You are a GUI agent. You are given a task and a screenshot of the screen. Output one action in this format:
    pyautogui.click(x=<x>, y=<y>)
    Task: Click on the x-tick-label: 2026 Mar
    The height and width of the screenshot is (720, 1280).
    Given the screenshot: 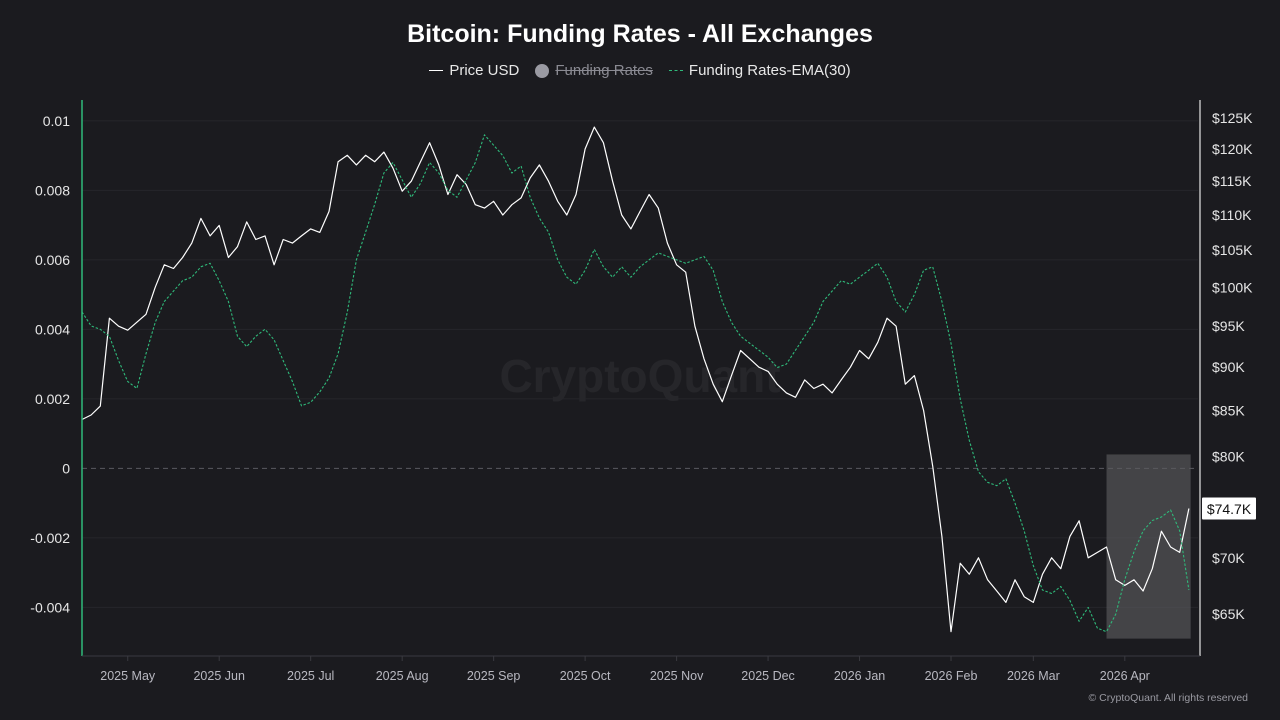 What is the action you would take?
    pyautogui.click(x=1033, y=676)
    